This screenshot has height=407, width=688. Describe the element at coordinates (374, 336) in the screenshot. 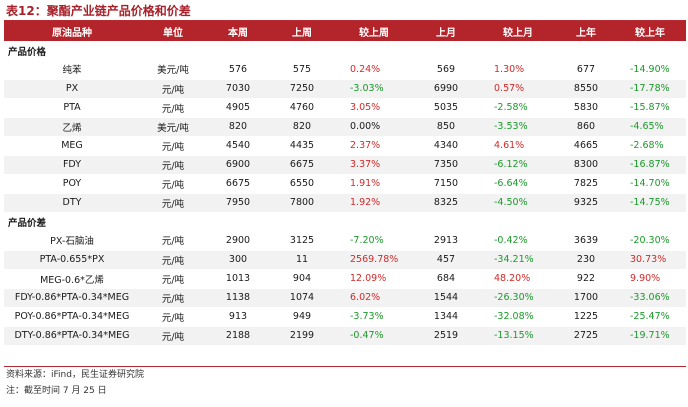

I see `cell-wow: -0.47%` at that location.